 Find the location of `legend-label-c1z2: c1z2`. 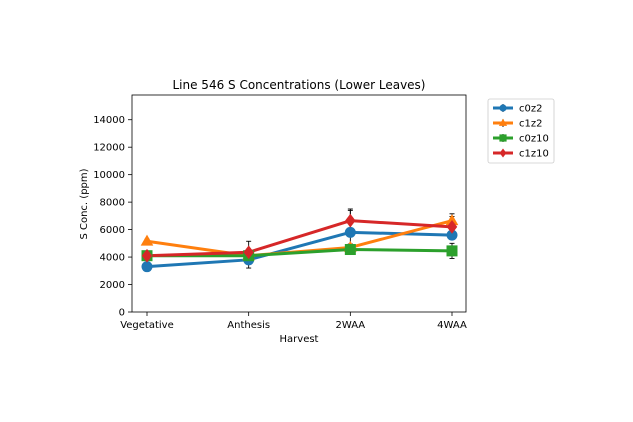

legend-label-c1z2: c1z2 is located at coordinates (530, 124).